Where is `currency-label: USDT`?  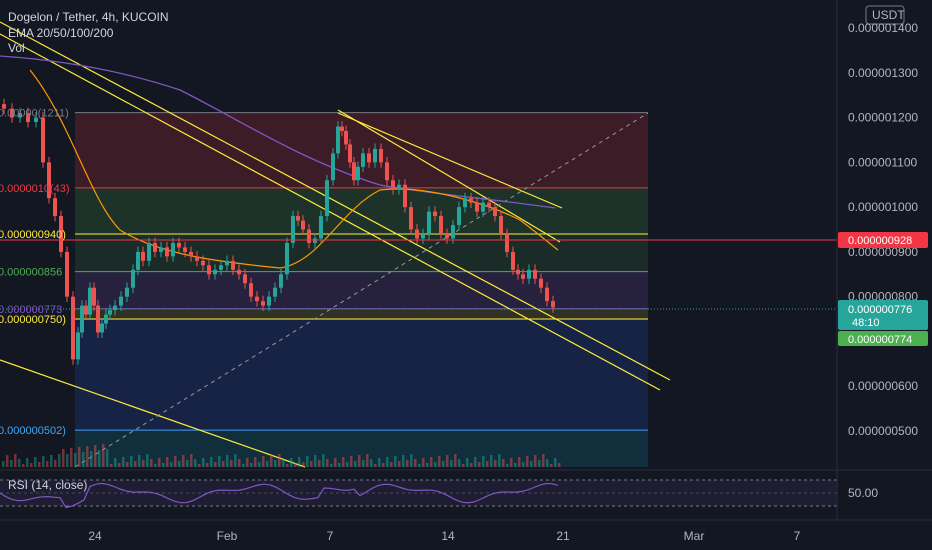 currency-label: USDT is located at coordinates (888, 15).